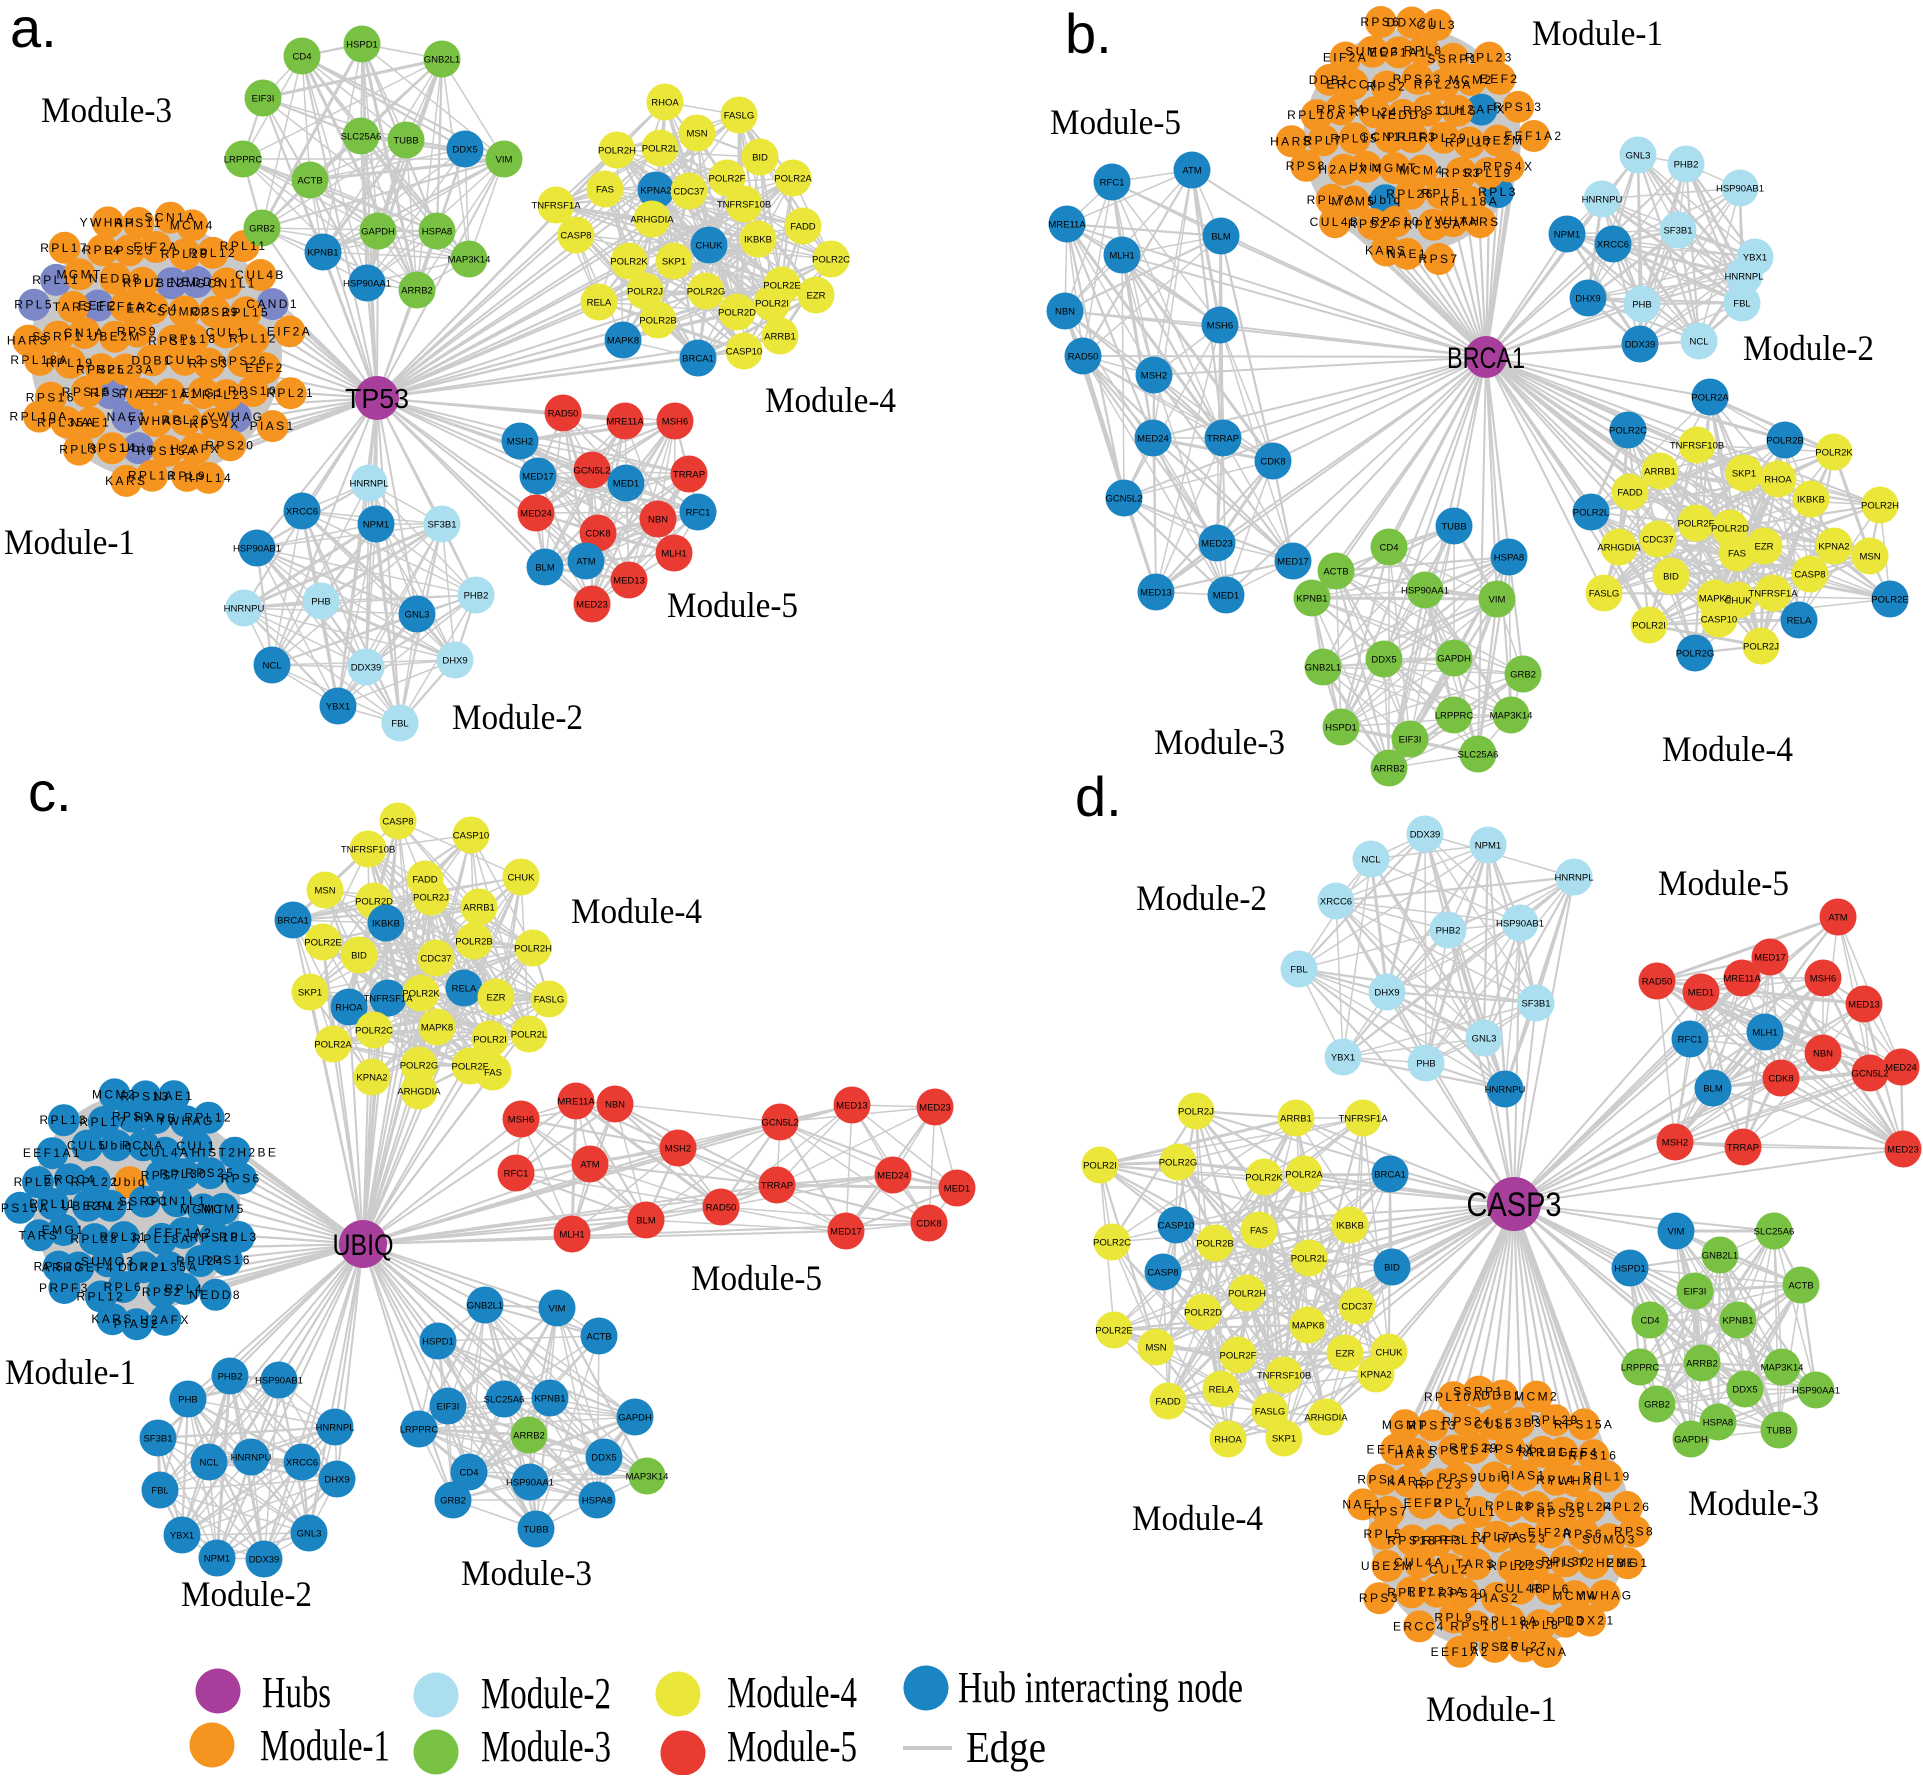  I want to click on svg-text: HSPD1, so click(438, 1342).